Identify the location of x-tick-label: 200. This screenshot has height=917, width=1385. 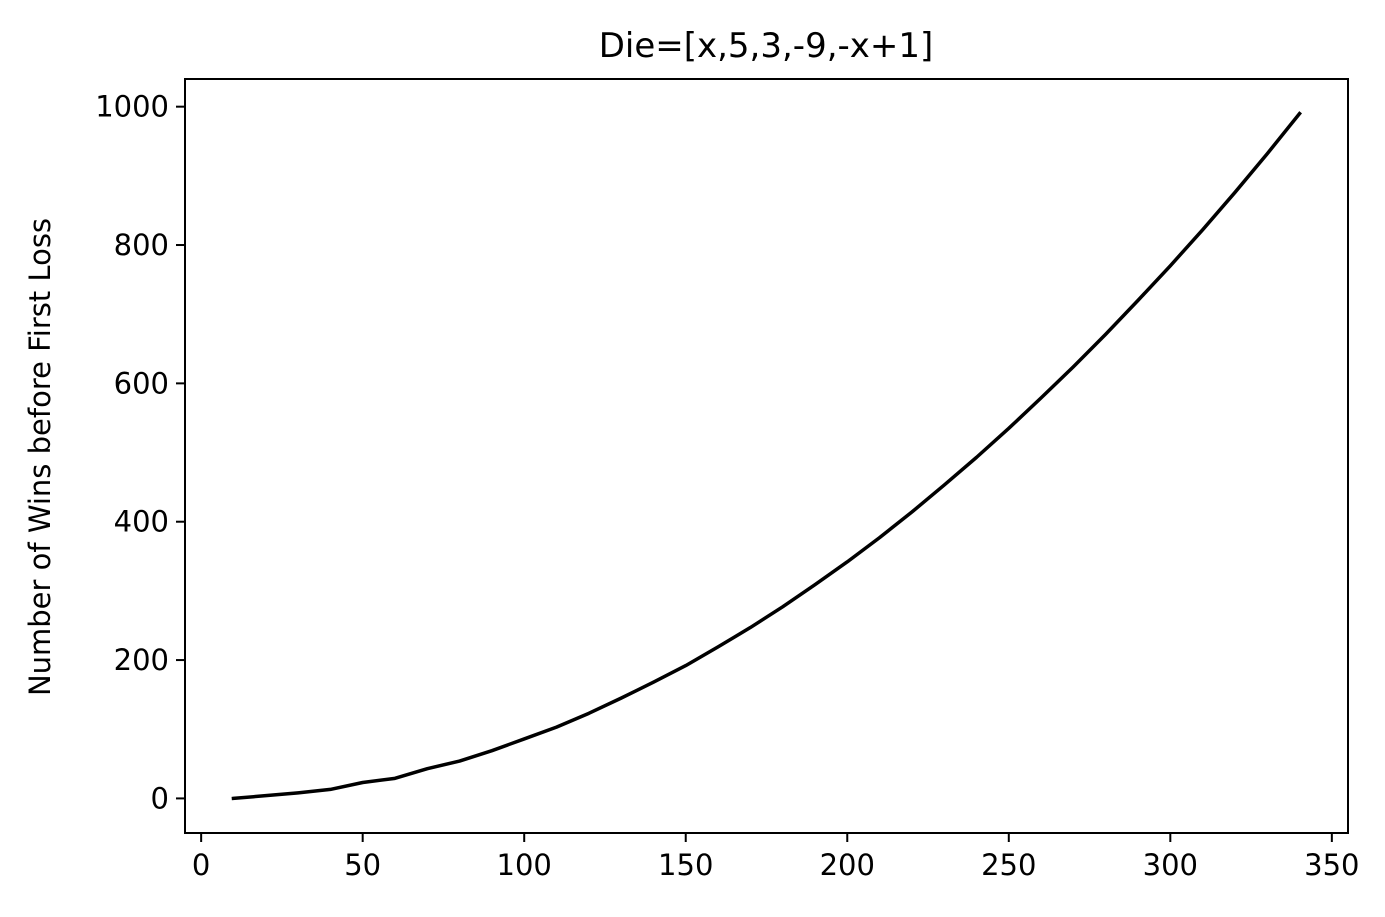
(847, 865).